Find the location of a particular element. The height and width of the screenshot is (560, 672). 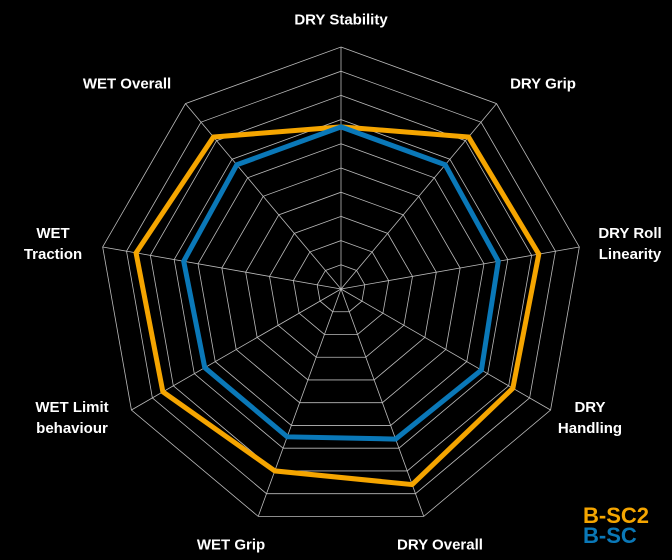

axis-label: DRY Stability is located at coordinates (341, 20).